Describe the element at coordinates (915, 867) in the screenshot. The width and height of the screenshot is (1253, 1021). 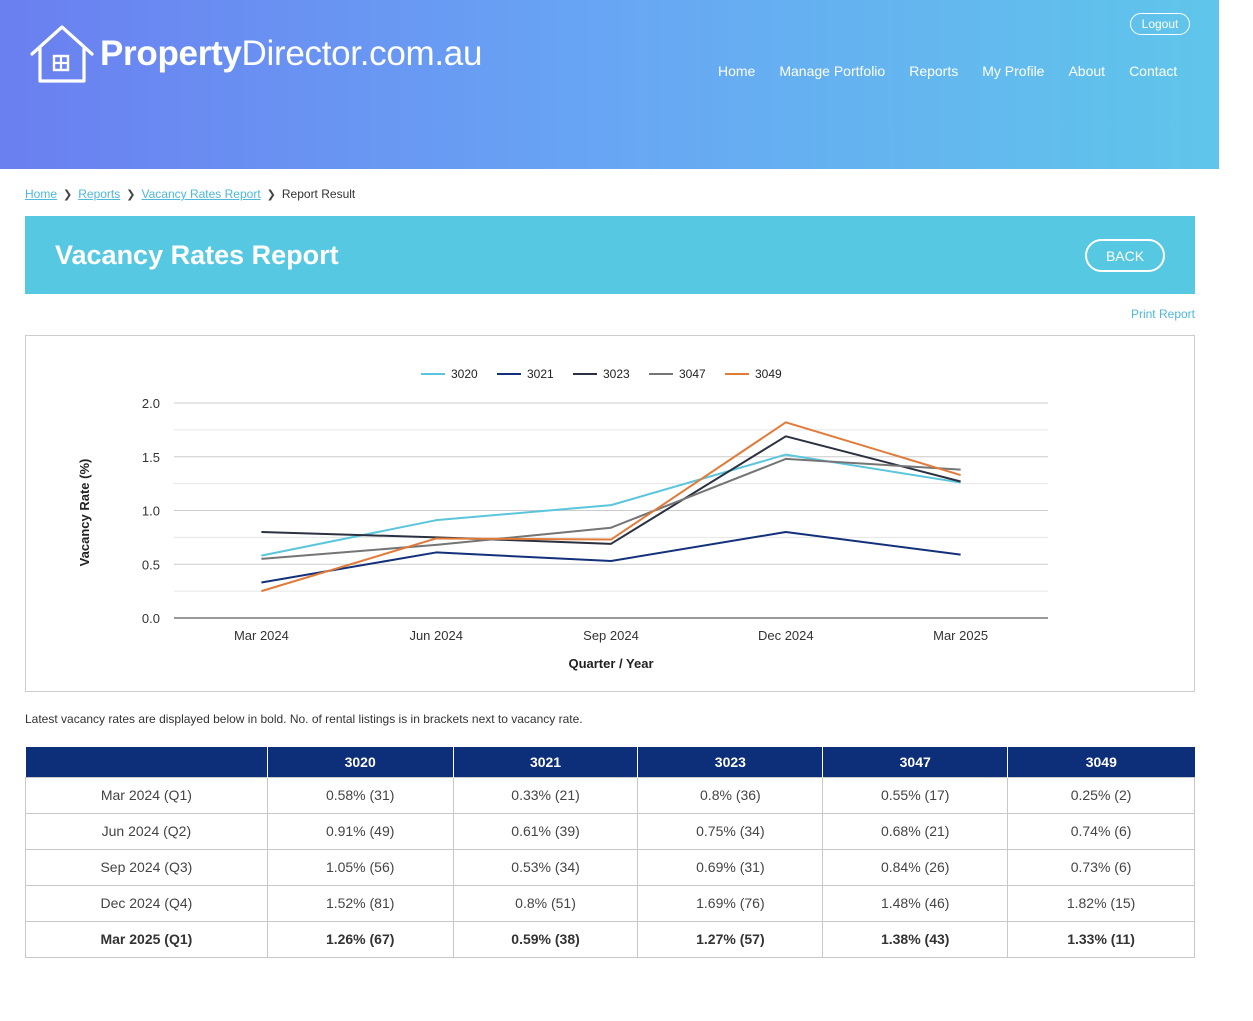
I see `table-cell: 0.84% (26)` at that location.